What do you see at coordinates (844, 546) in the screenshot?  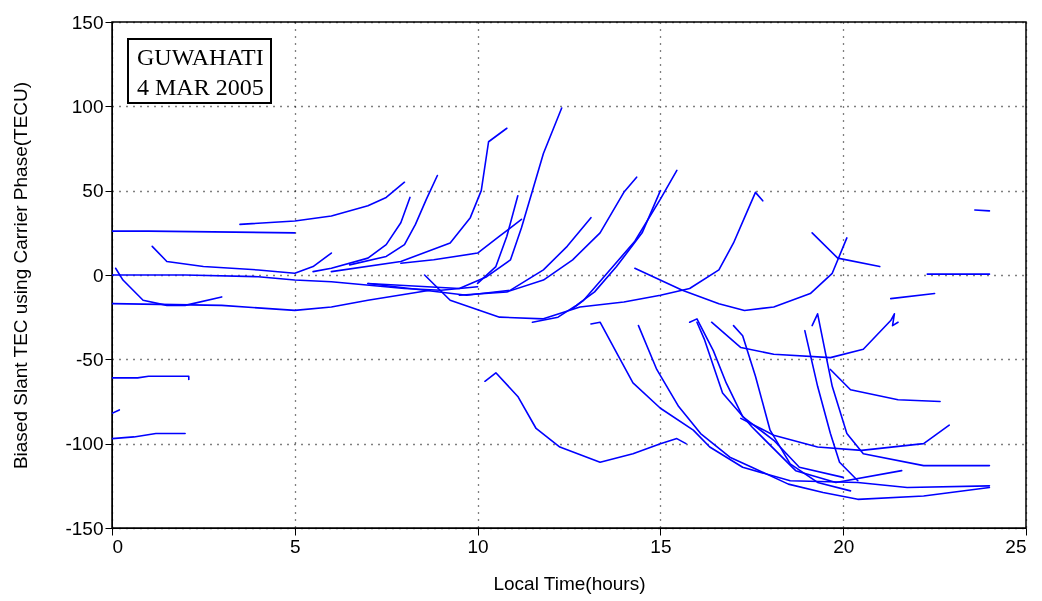 I see `x-tick-label: 20` at bounding box center [844, 546].